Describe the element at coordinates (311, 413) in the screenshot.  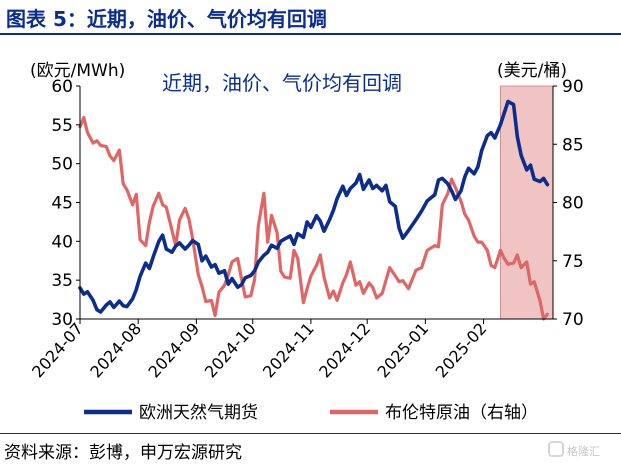
I see `legend: 欧洲天然气期货 布伦特原油（右轴）` at that location.